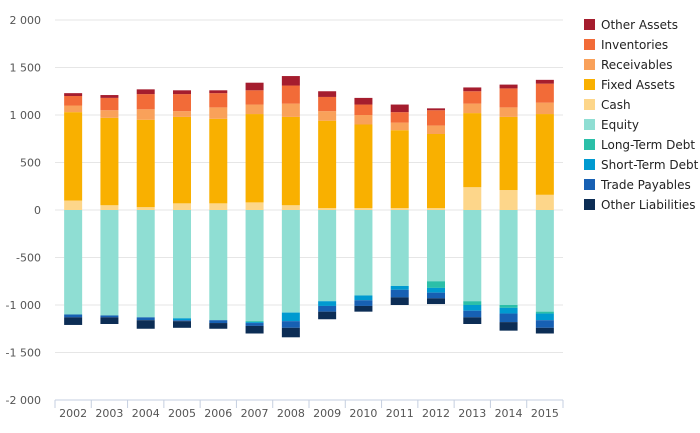 The image size is (700, 433). Describe the element at coordinates (290, 161) in the screenshot. I see `bar-fixed-assets-2008` at that location.